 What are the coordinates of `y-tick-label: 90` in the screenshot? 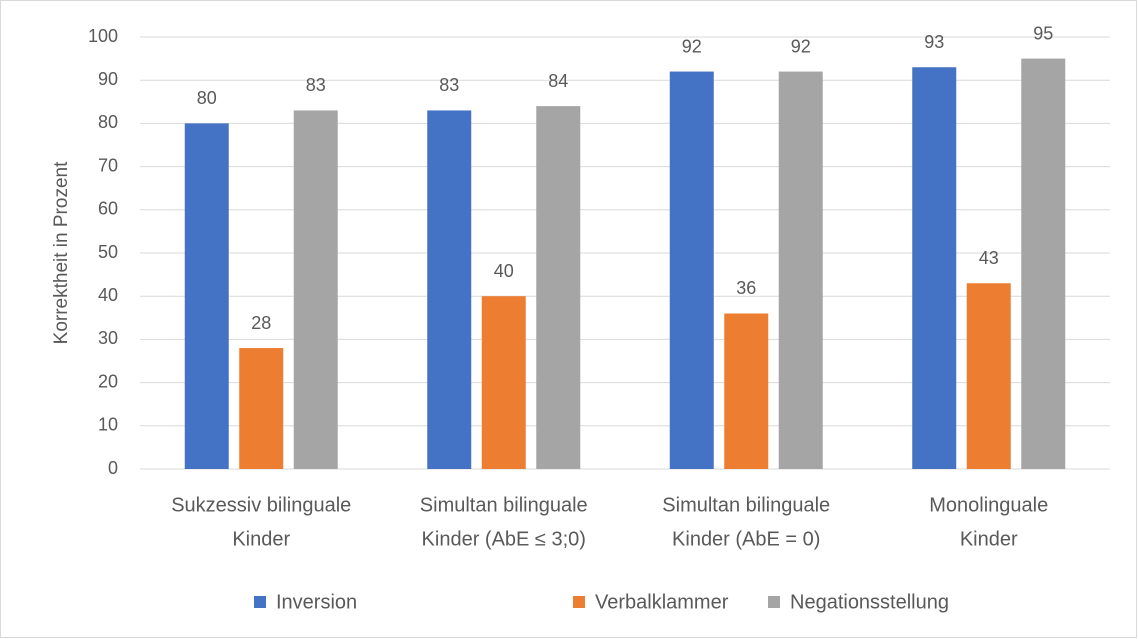 It's located at (108, 79).